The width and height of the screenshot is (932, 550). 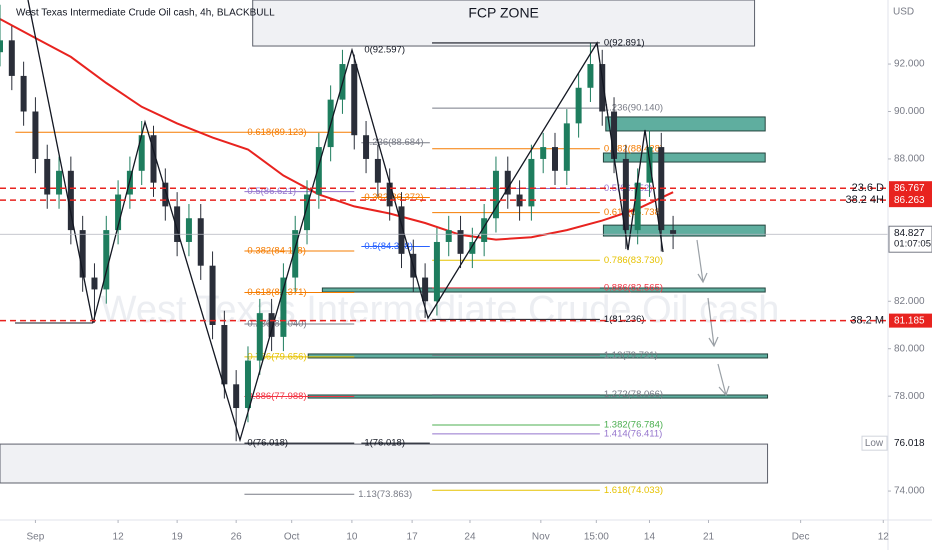 What do you see at coordinates (384, 463) in the screenshot?
I see `box` at bounding box center [384, 463].